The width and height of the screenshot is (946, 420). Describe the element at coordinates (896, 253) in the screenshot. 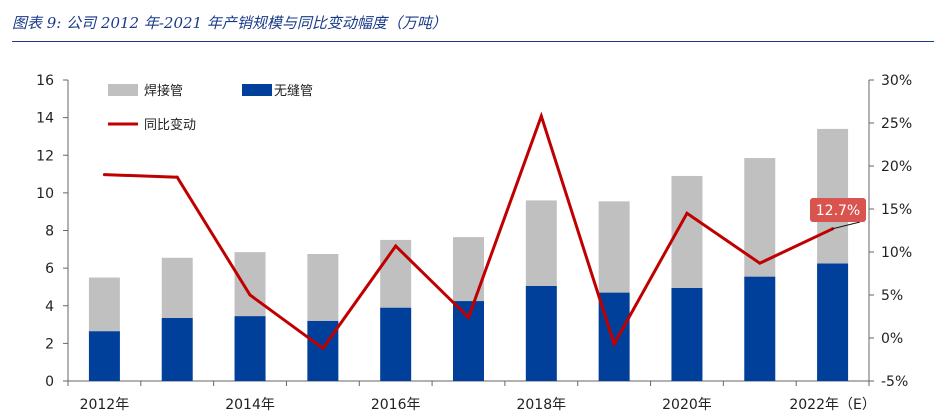

I see `y-right-tick-label: 10%` at that location.